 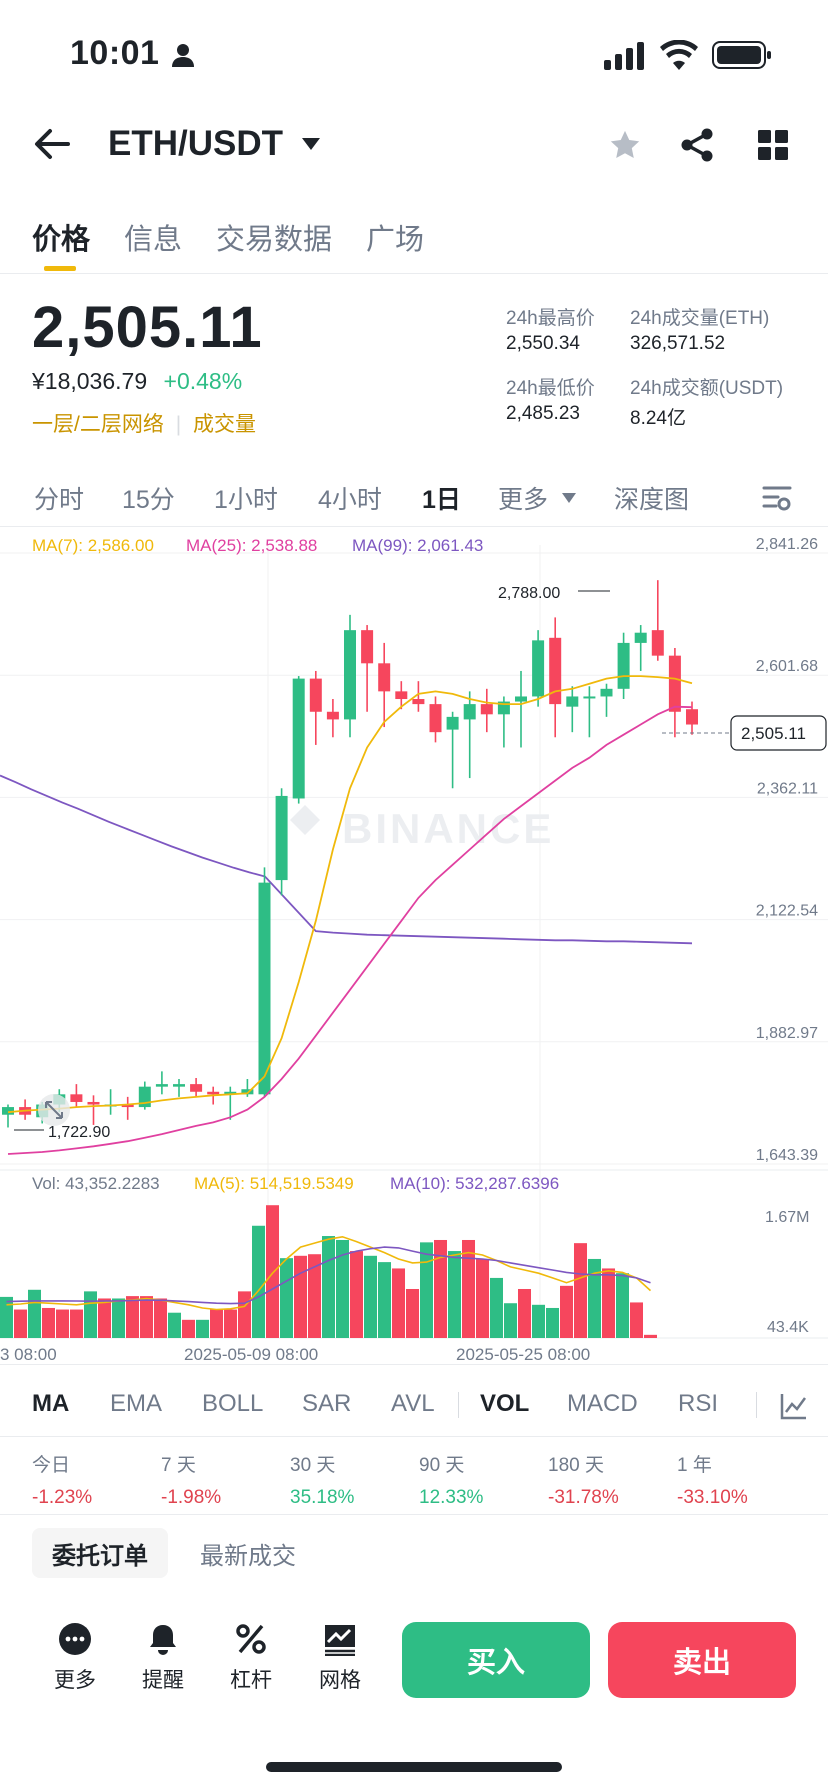 I want to click on price-axis-label: 2,362.11, so click(x=787, y=788).